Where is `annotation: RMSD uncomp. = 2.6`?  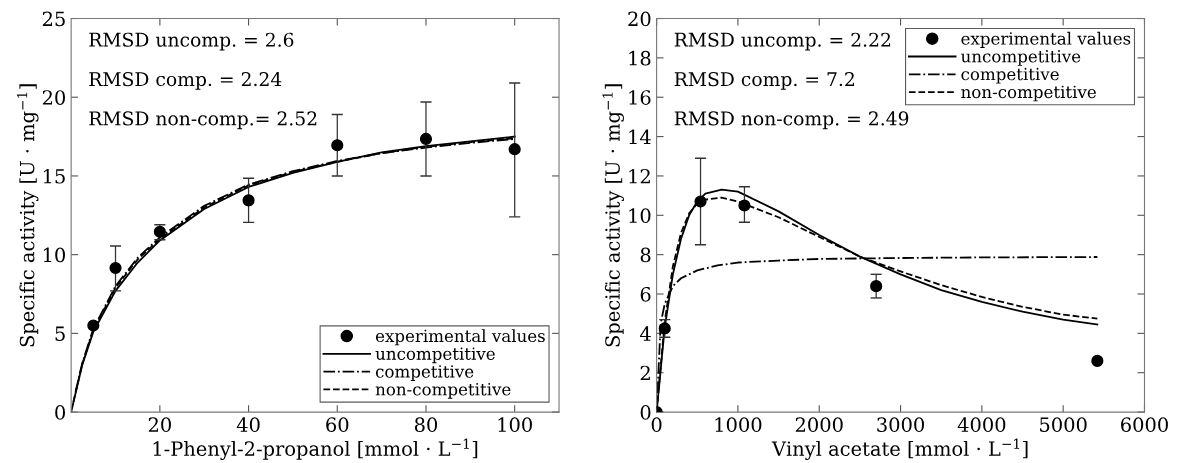
annotation: RMSD uncomp. = 2.6 is located at coordinates (191, 41).